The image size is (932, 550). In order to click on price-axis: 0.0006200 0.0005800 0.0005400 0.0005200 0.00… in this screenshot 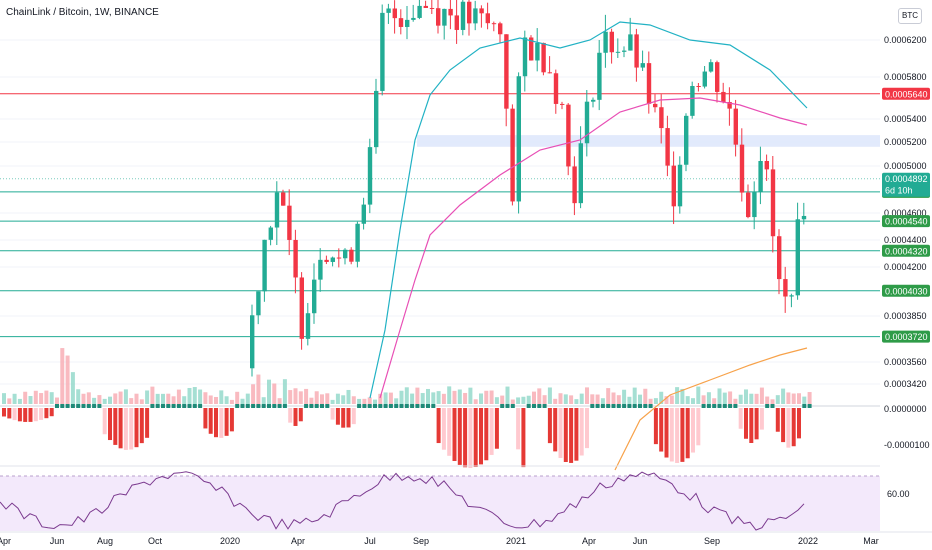, I will do `click(906, 266)`.